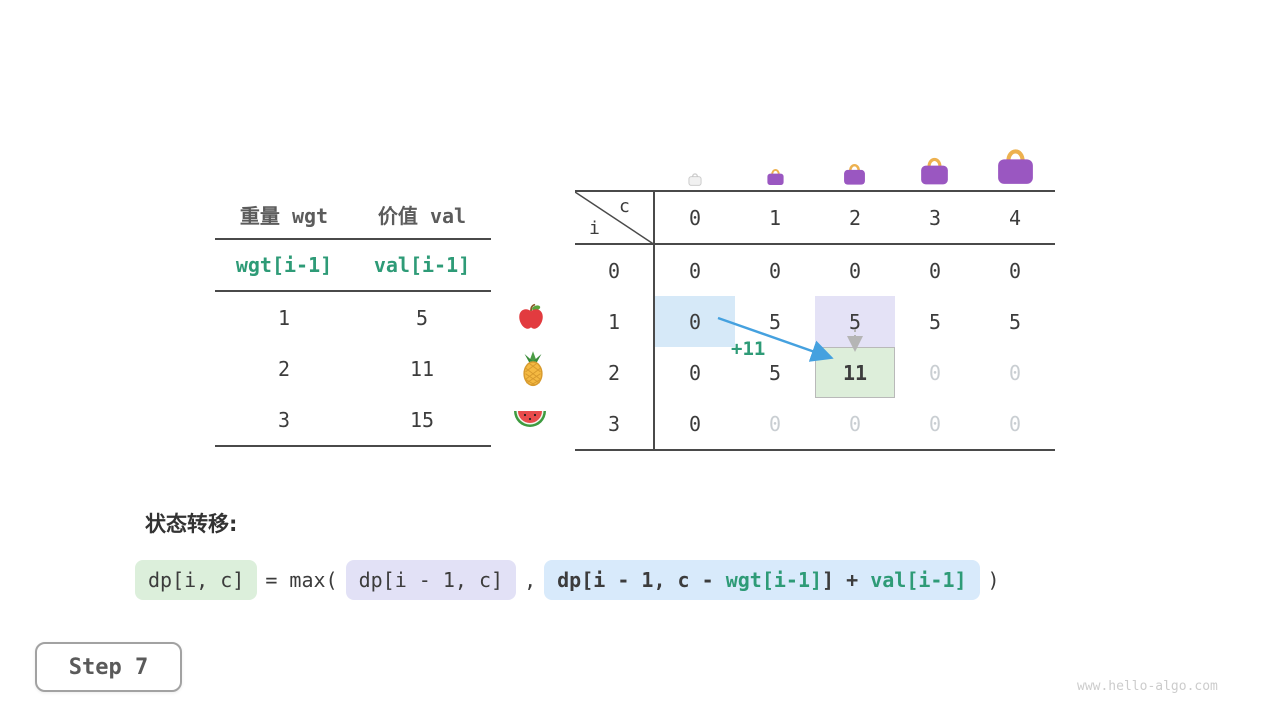 The width and height of the screenshot is (1280, 720). I want to click on dp-cell-i1-c2: 5, so click(855, 321).